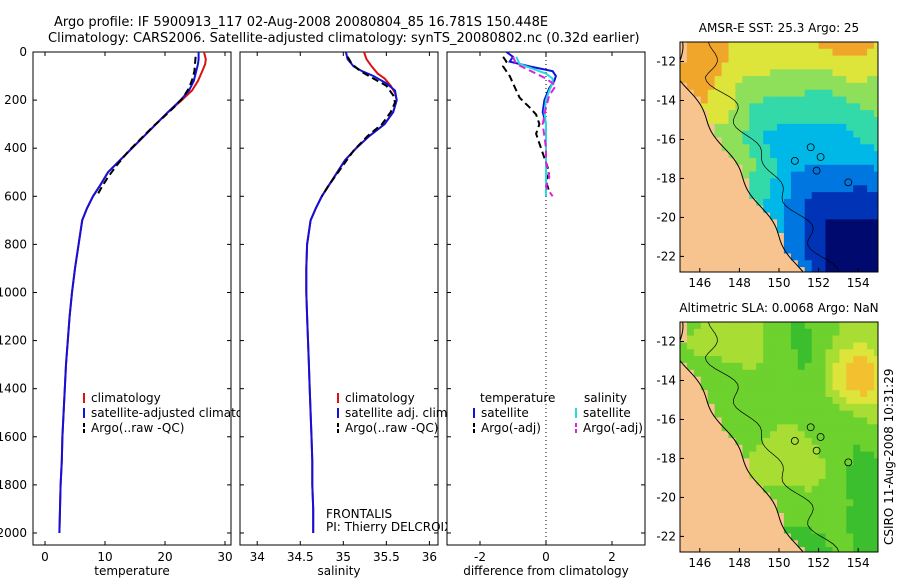 Image resolution: width=900 pixels, height=580 pixels. Describe the element at coordinates (511, 428) in the screenshot. I see `diff-legend-label: Argo(-adj)` at that location.